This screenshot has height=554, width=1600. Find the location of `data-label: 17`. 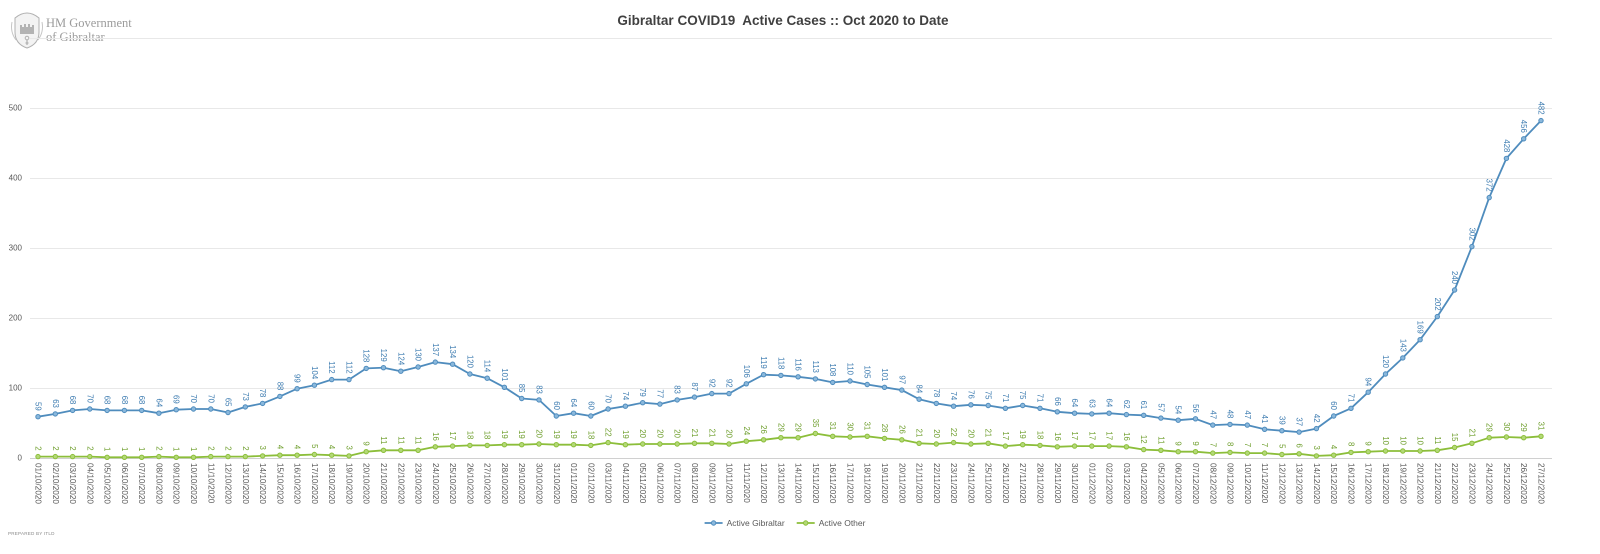

data-label: 17 is located at coordinates (1074, 435).